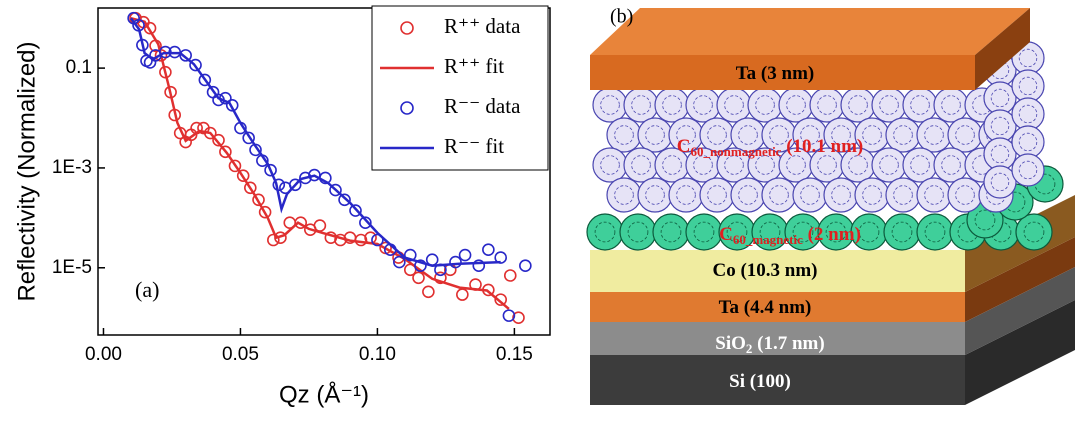  Describe the element at coordinates (79, 67) in the screenshot. I see `y-tick-label: 0.1` at that location.